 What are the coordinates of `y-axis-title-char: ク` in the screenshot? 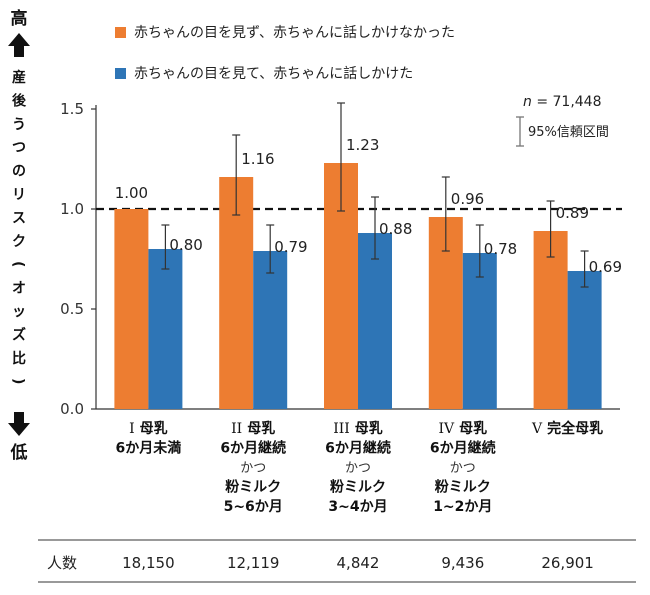 It's located at (19, 242).